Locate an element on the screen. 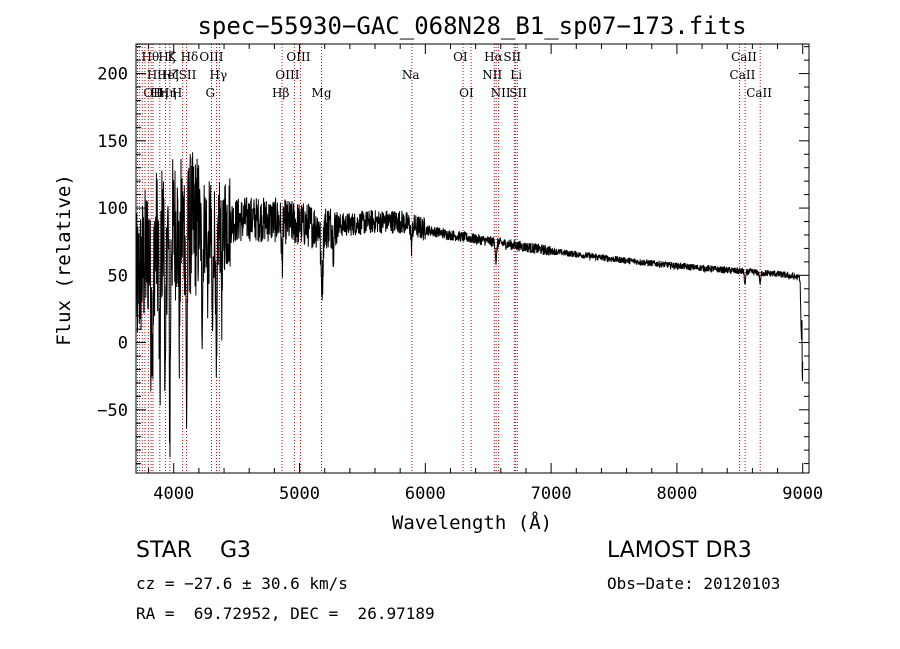  x-tick-label: 4000 is located at coordinates (173, 494).